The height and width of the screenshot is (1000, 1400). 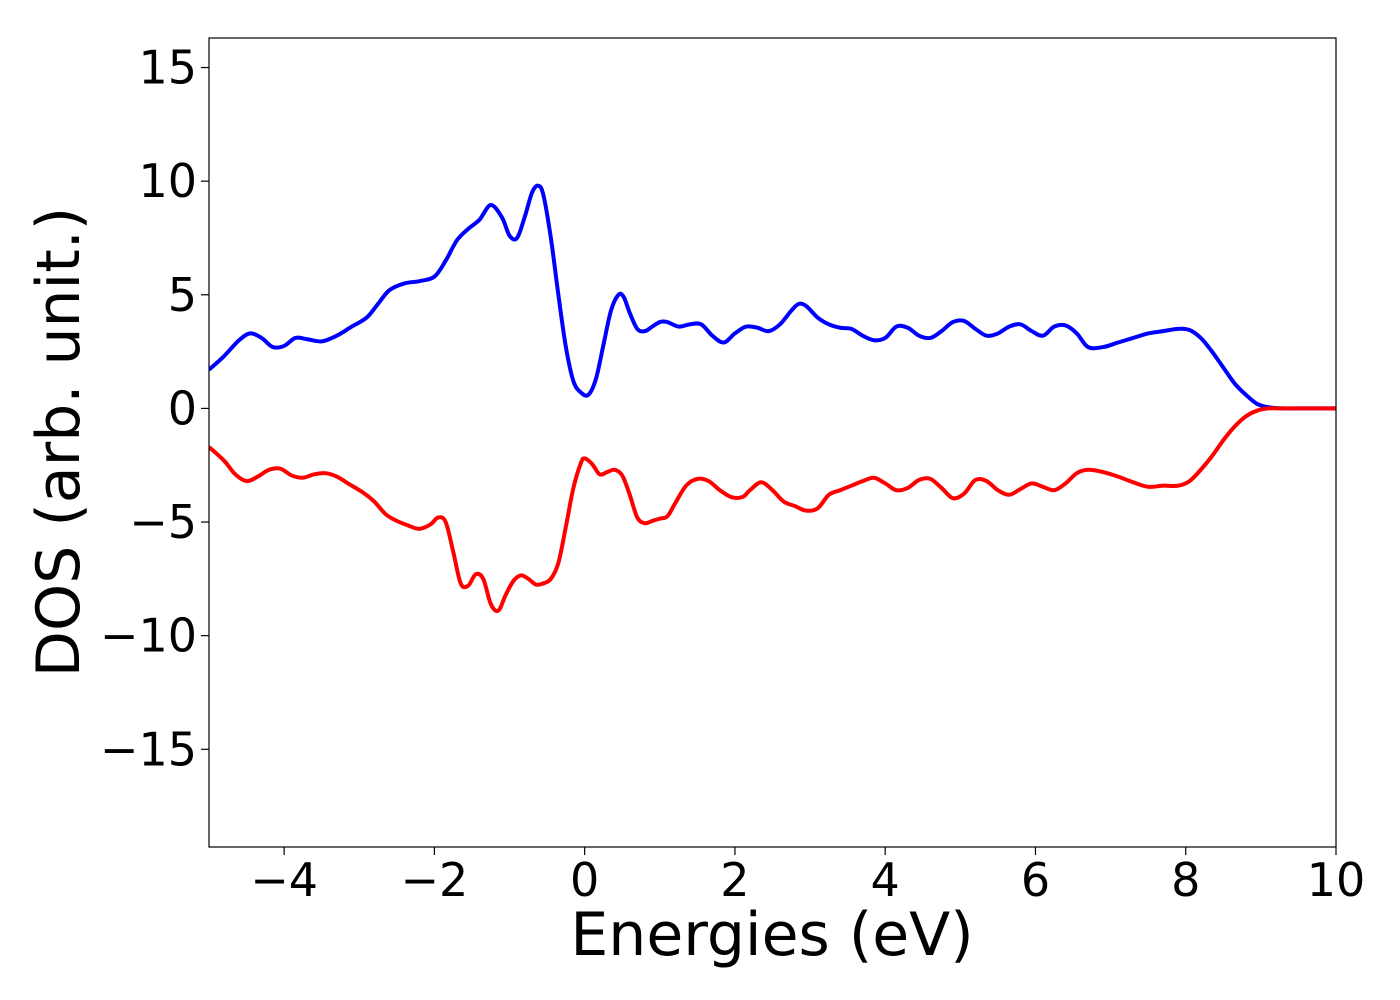 What do you see at coordinates (59, 442) in the screenshot?
I see `y-axis-label: DOS (arb. unit.)` at bounding box center [59, 442].